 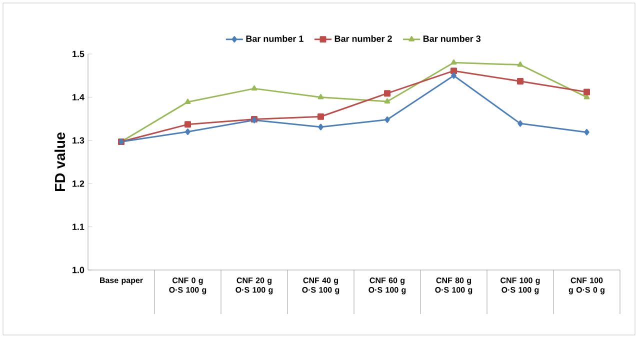 What do you see at coordinates (452, 38) in the screenshot?
I see `legend-label: Bar number 3` at bounding box center [452, 38].